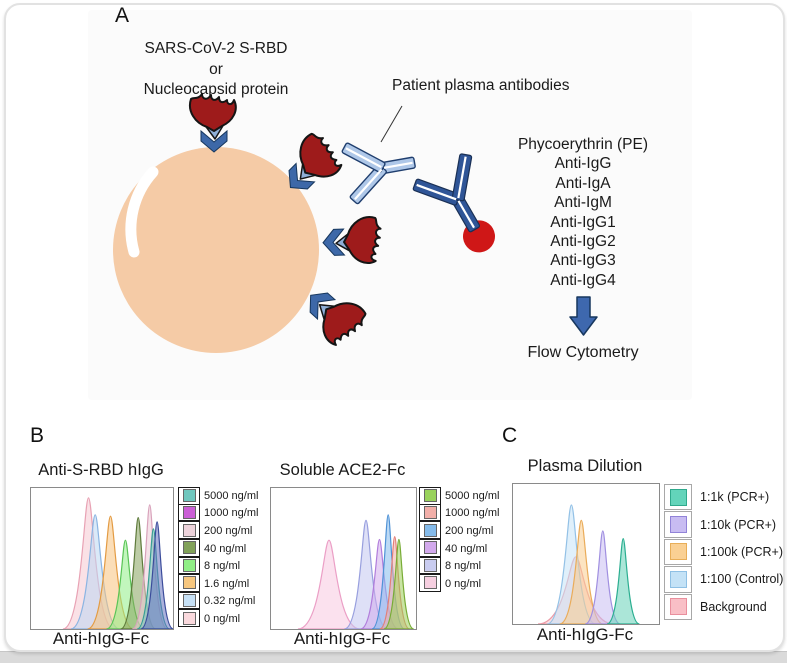 This screenshot has height=663, width=787. Describe the element at coordinates (742, 551) in the screenshot. I see `legend-label: 1:100k (PCR+)` at that location.